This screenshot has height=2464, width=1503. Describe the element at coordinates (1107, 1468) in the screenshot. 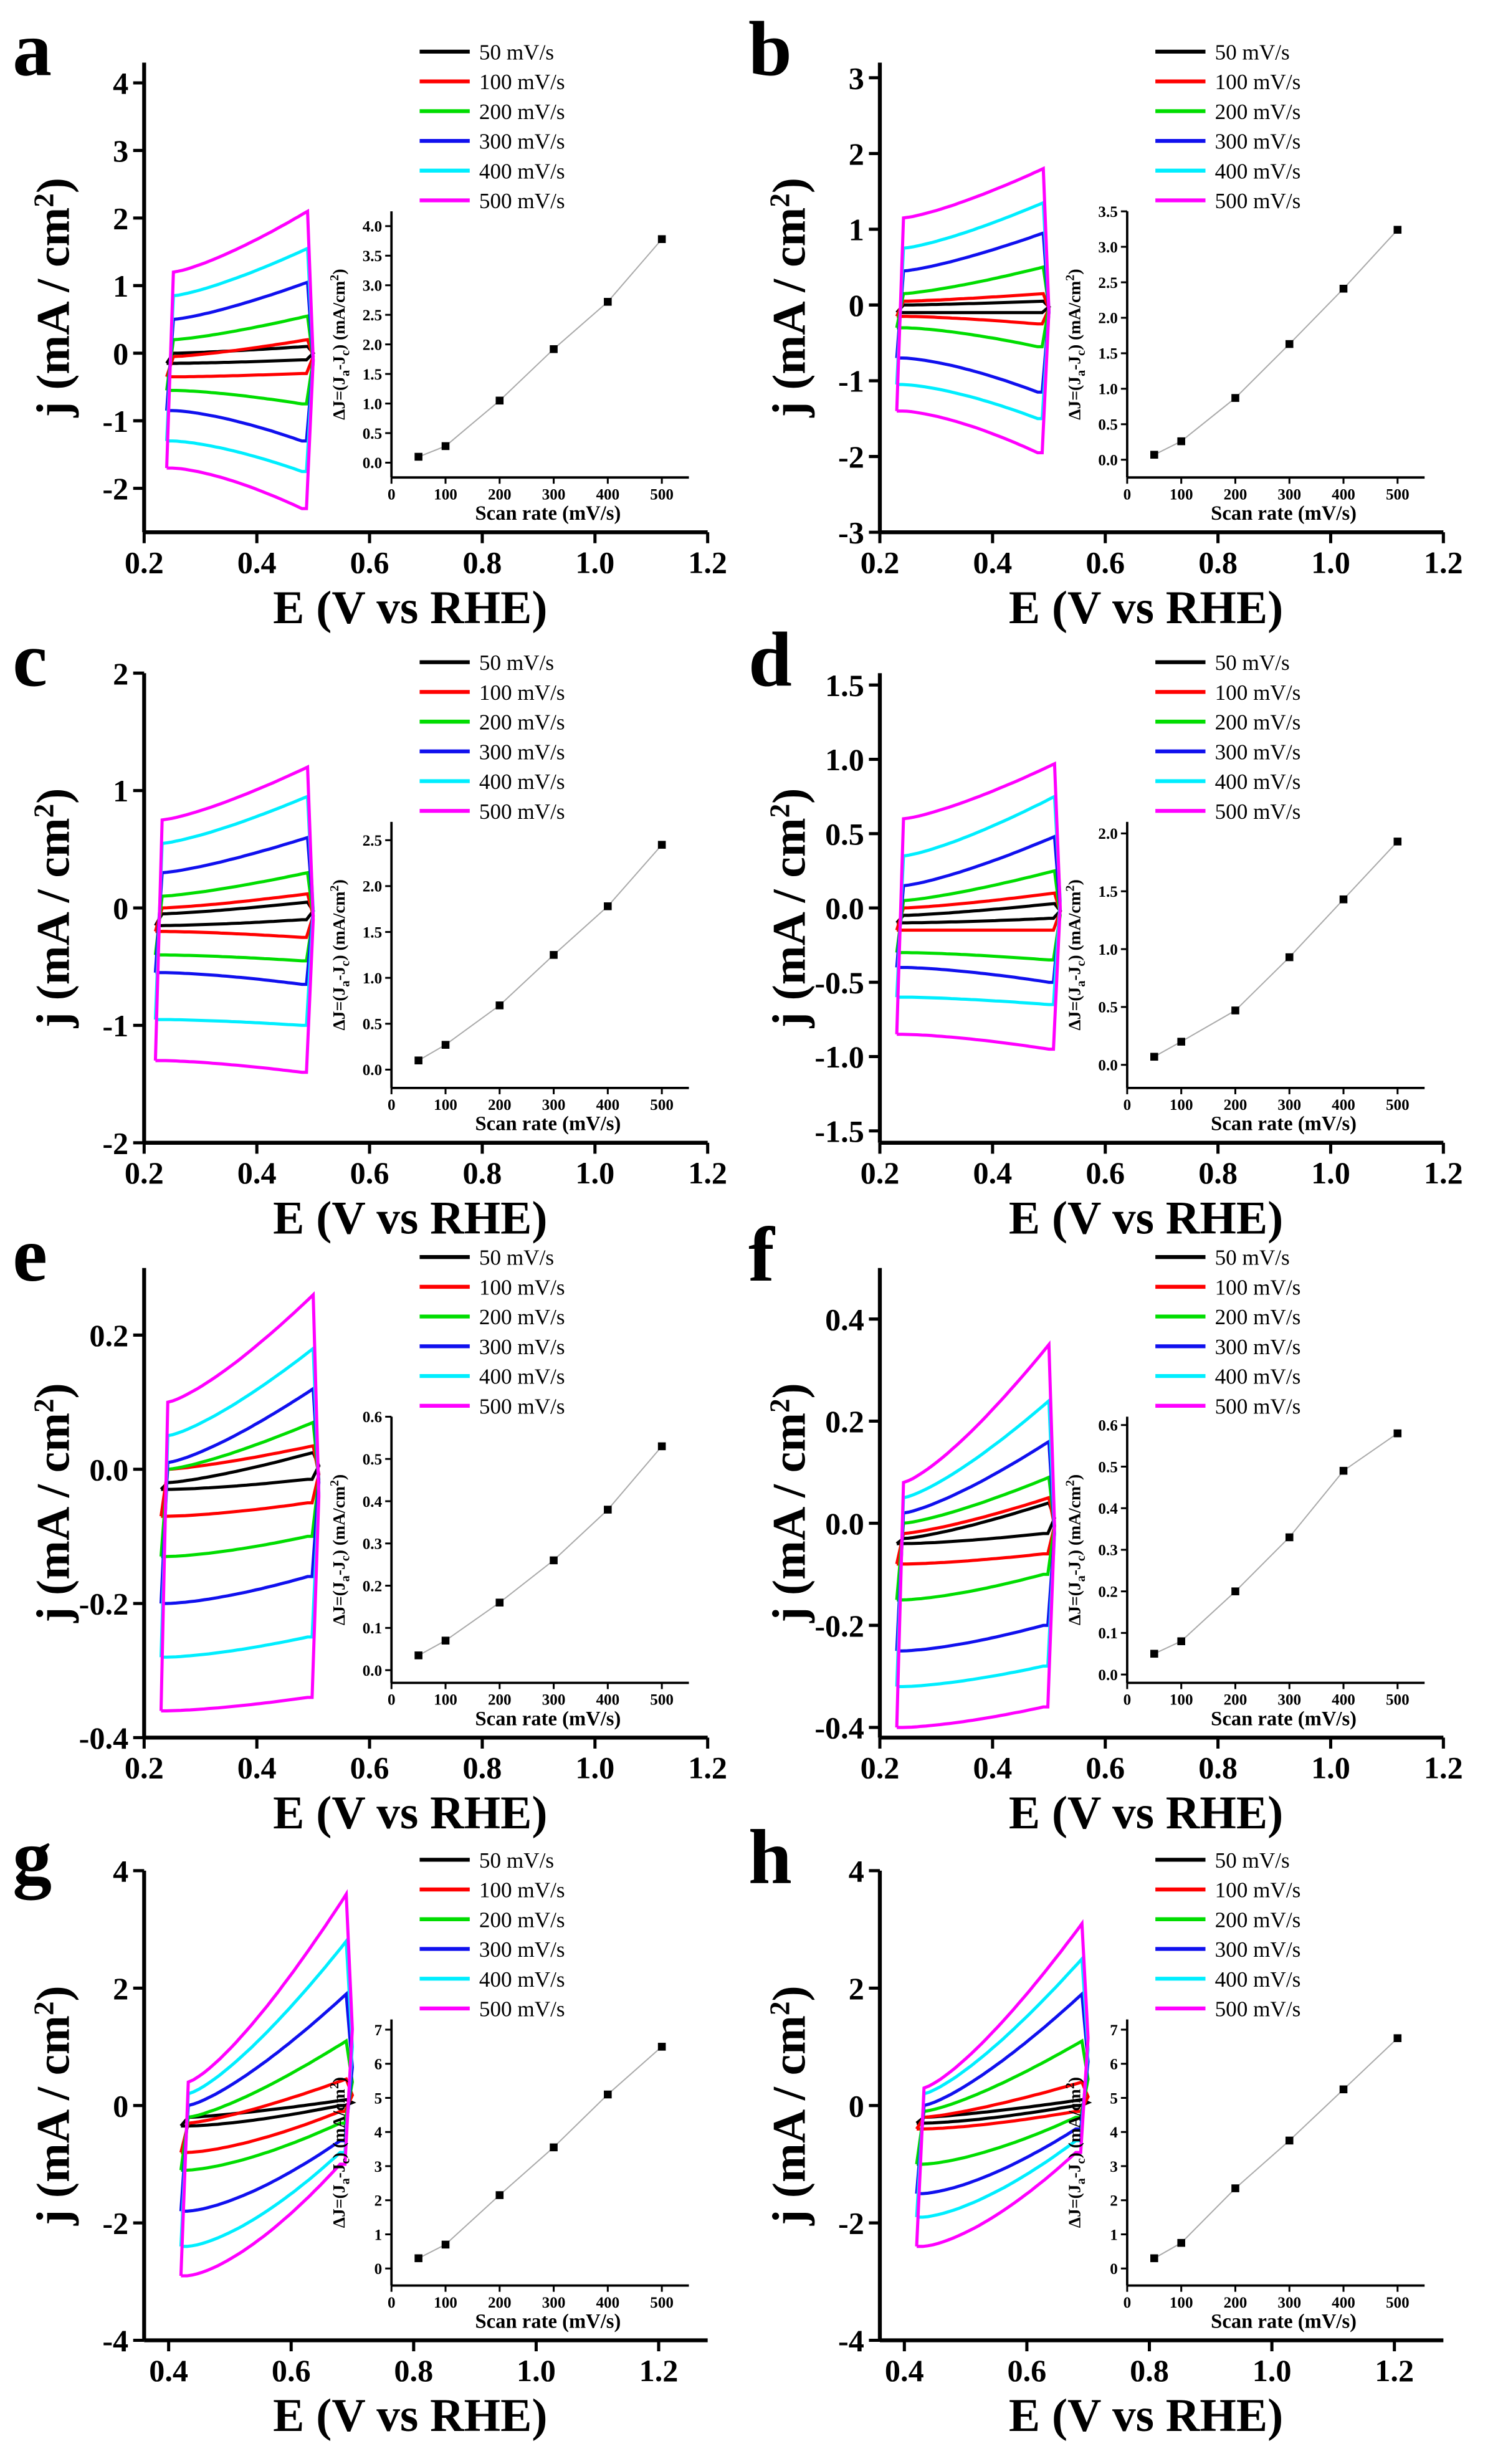

I see `inset-y-tick-label: 0.5` at that location.